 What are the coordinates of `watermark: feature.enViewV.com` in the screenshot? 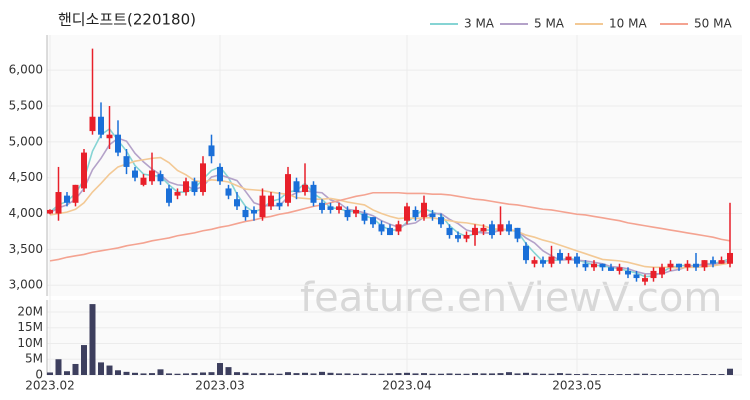 It's located at (511, 298).